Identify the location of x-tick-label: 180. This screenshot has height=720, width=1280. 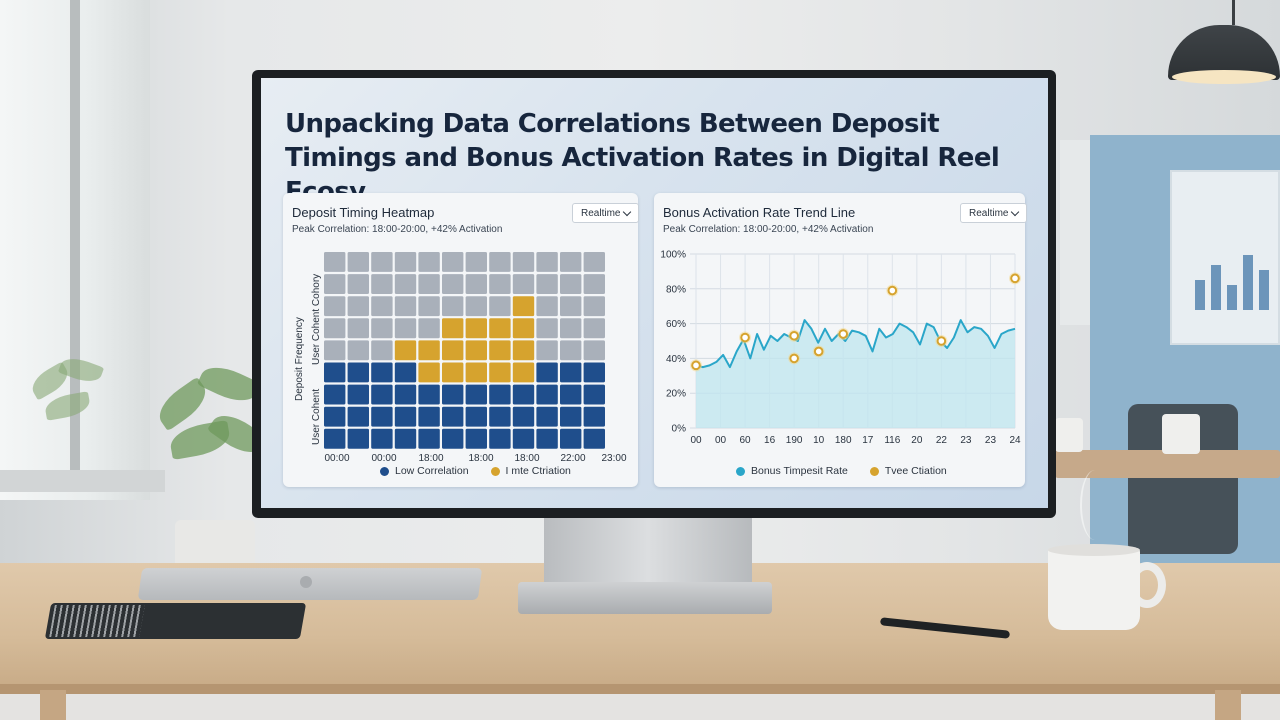
(843, 440).